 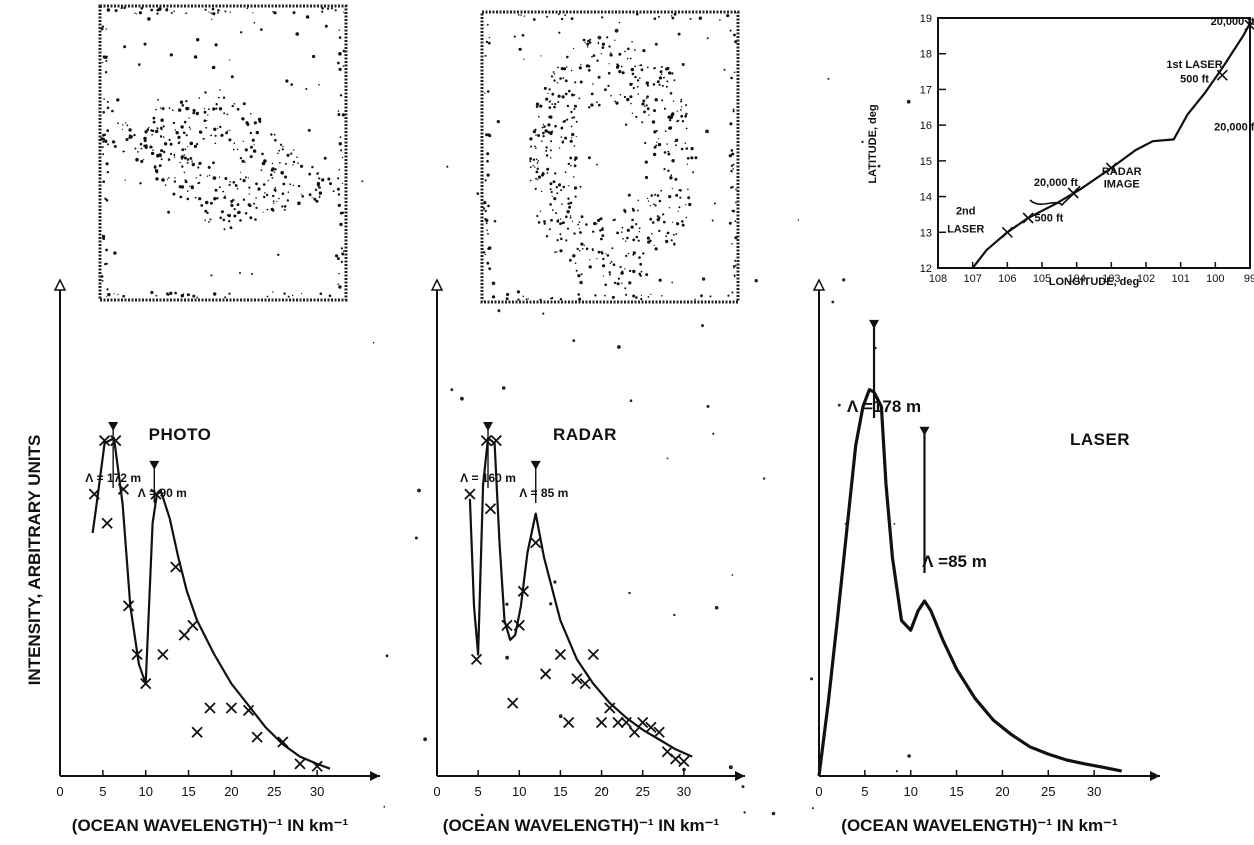 I want to click on map-y-tick-label: 12, so click(x=926, y=269).